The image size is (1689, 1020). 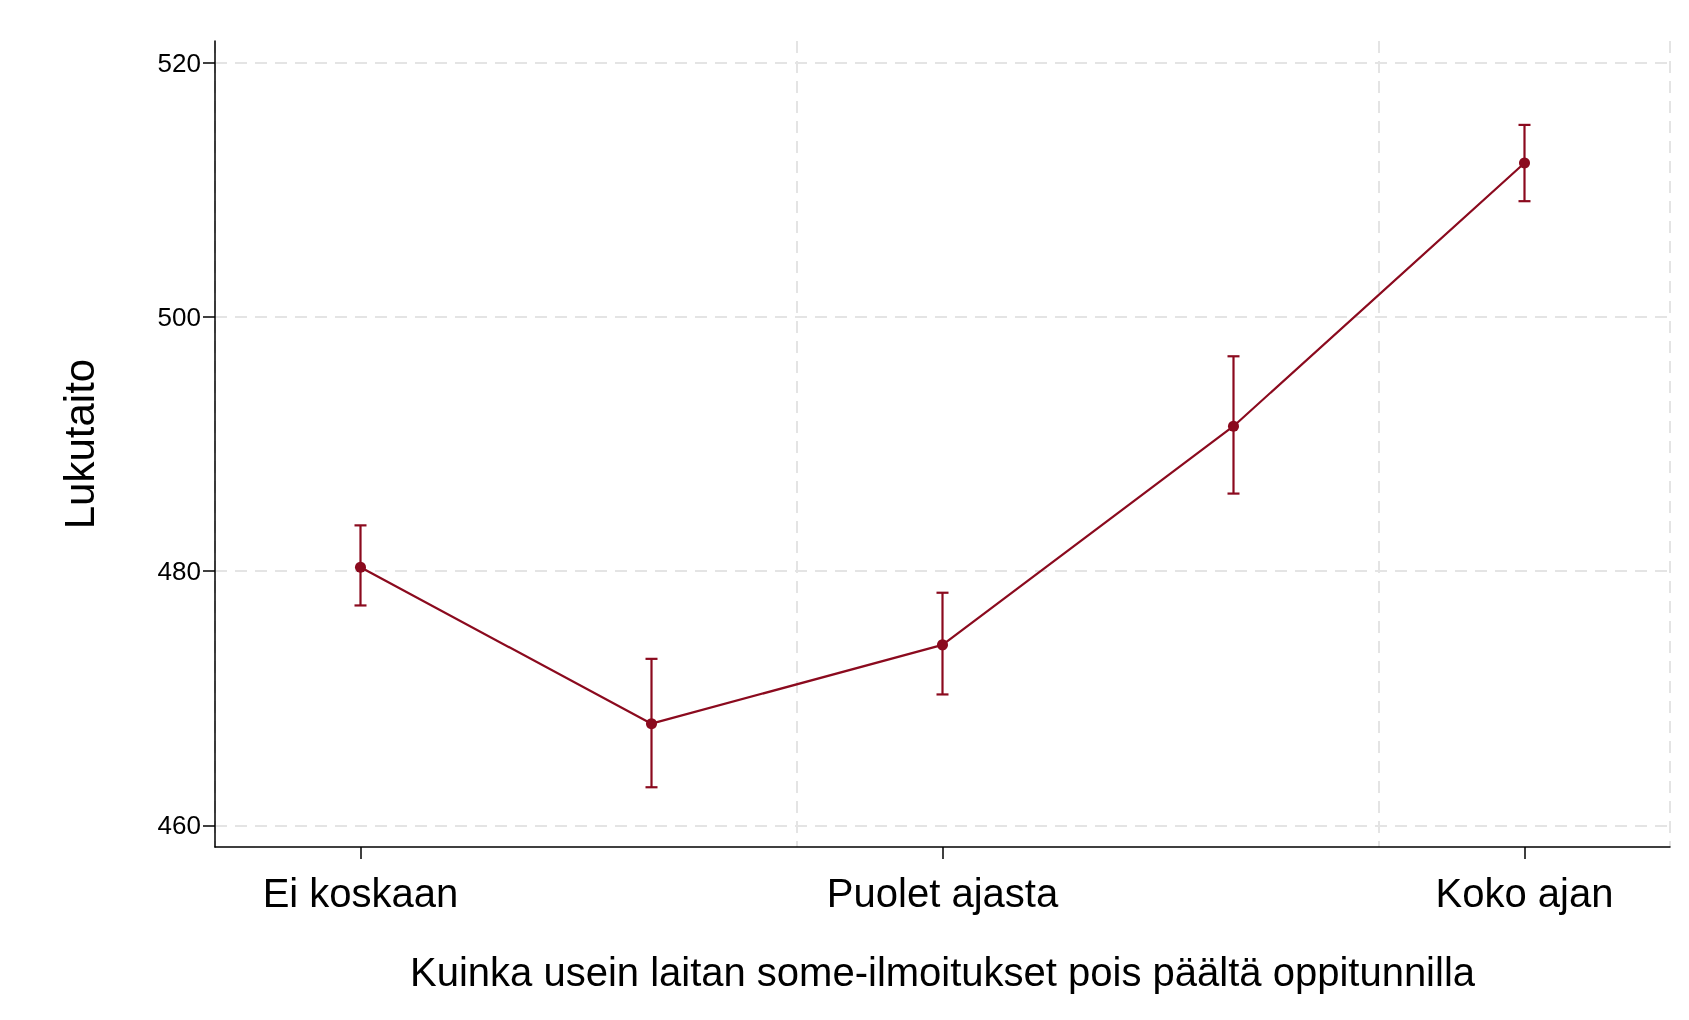 What do you see at coordinates (1524, 893) in the screenshot?
I see `x-tick-label: Koko ajan` at bounding box center [1524, 893].